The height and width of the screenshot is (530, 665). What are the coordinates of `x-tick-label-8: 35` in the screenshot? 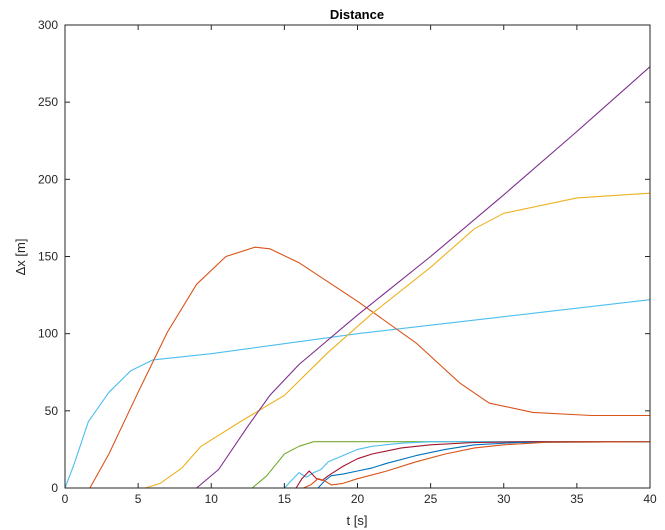 It's located at (577, 499).